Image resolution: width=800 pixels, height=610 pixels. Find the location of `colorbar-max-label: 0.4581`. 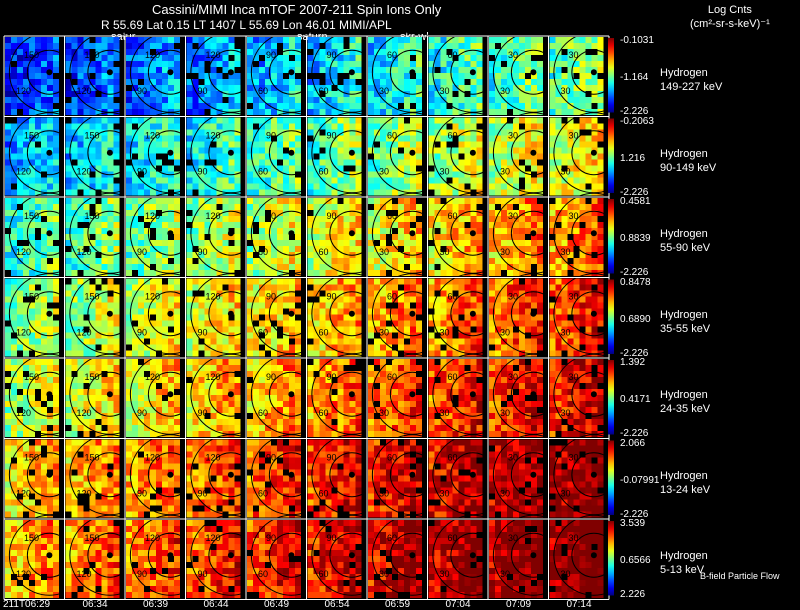

colorbar-max-label: 0.4581 is located at coordinates (635, 201).